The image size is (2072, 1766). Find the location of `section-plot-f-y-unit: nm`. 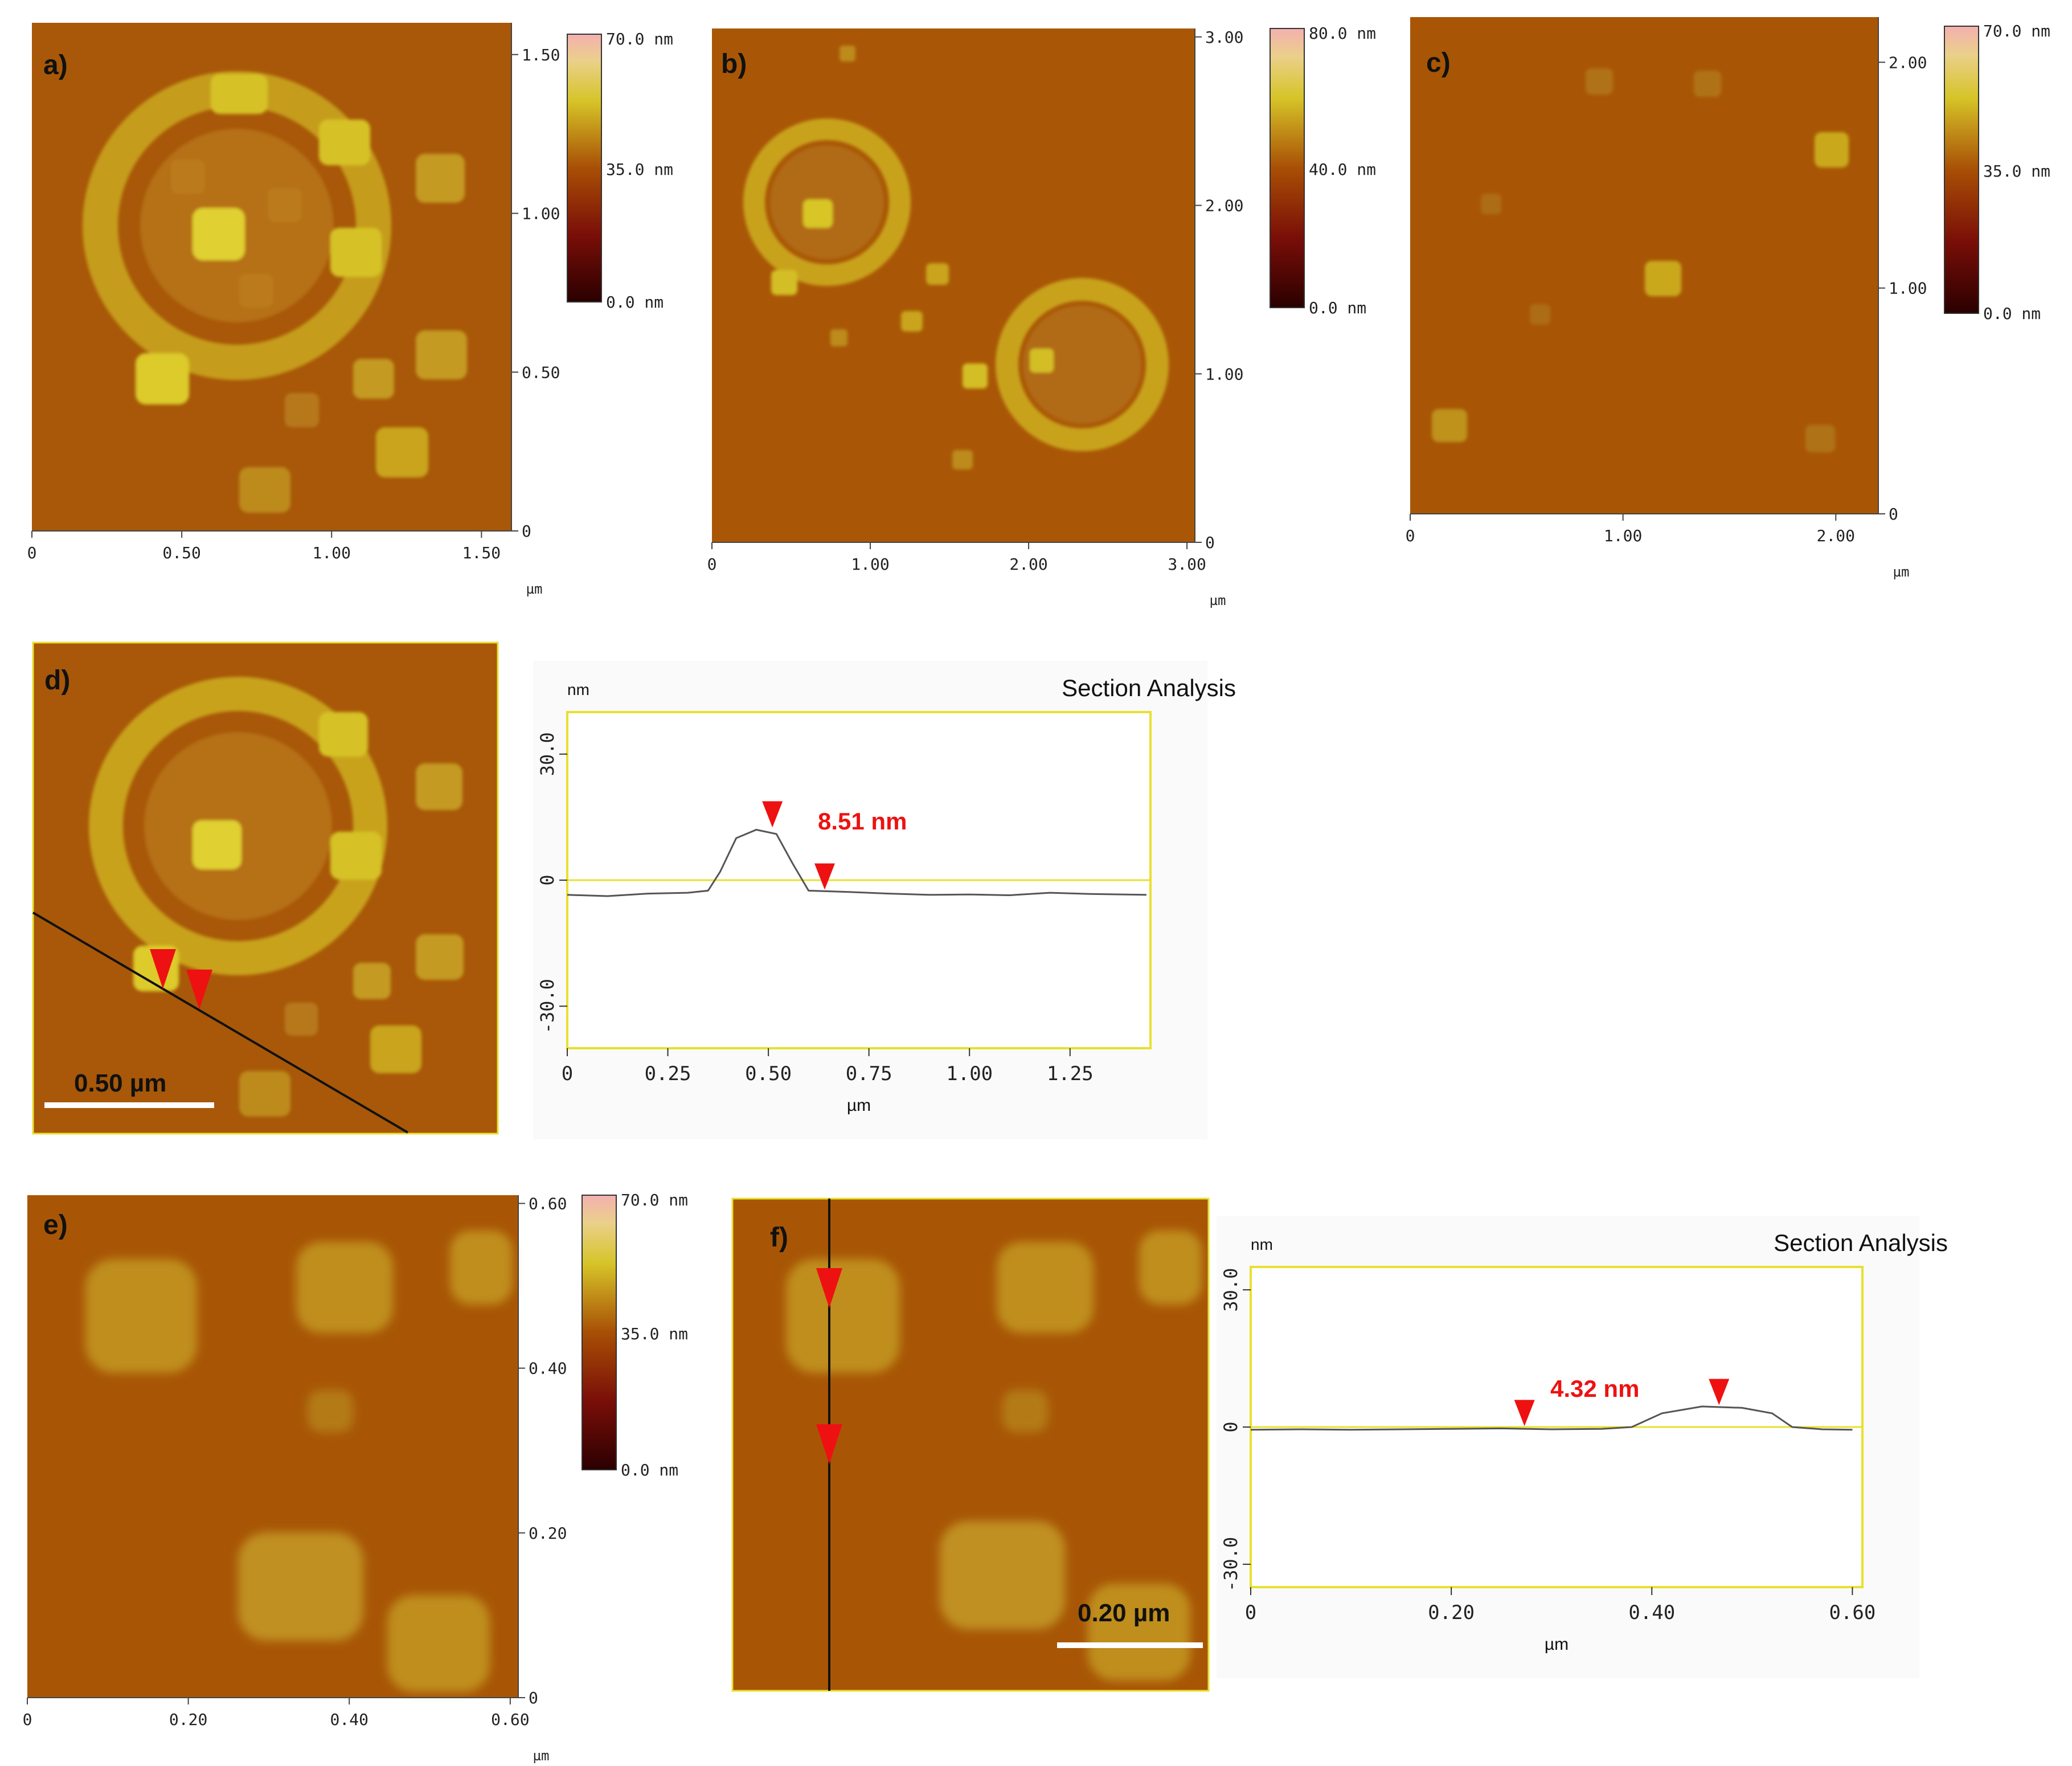

section-plot-f-y-unit: nm is located at coordinates (1262, 1244).